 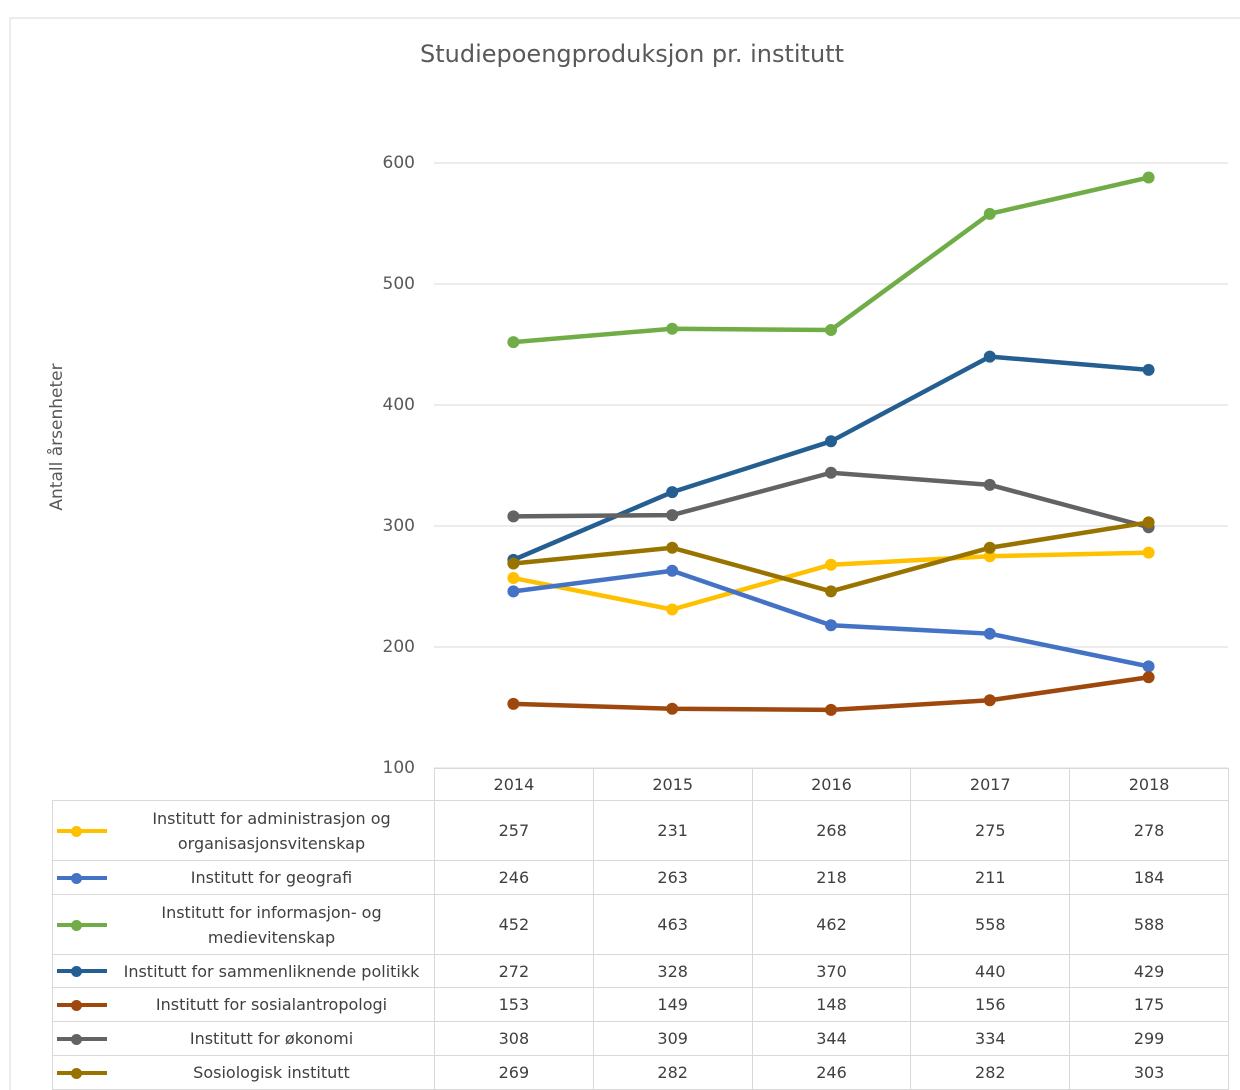 I want to click on value-cell: 246, so click(x=831, y=1072).